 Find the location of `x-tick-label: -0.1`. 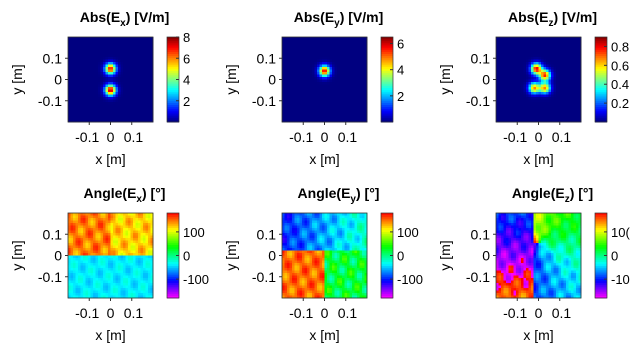

x-tick-label: -0.1 is located at coordinates (515, 137).